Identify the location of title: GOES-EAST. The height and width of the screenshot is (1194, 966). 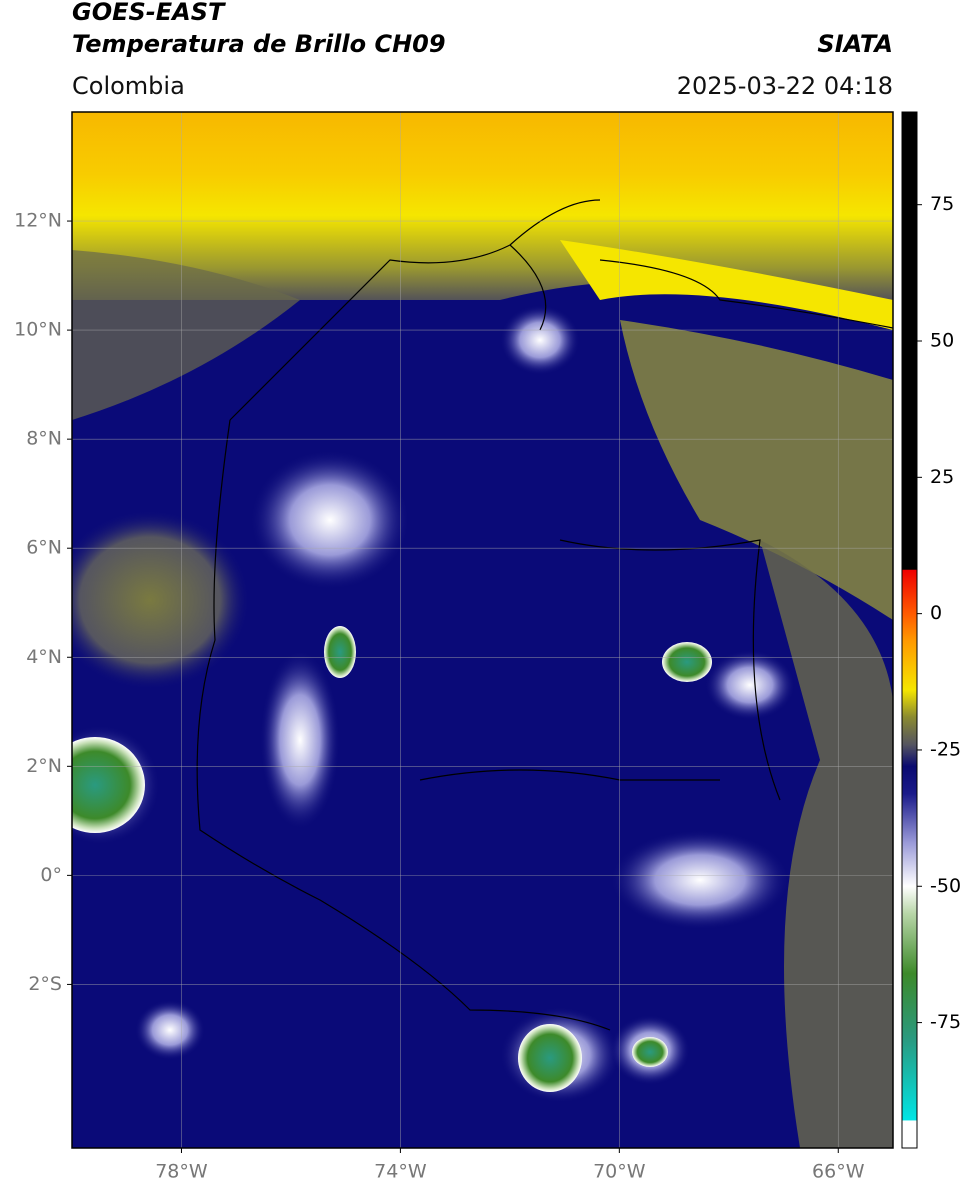
(149, 13).